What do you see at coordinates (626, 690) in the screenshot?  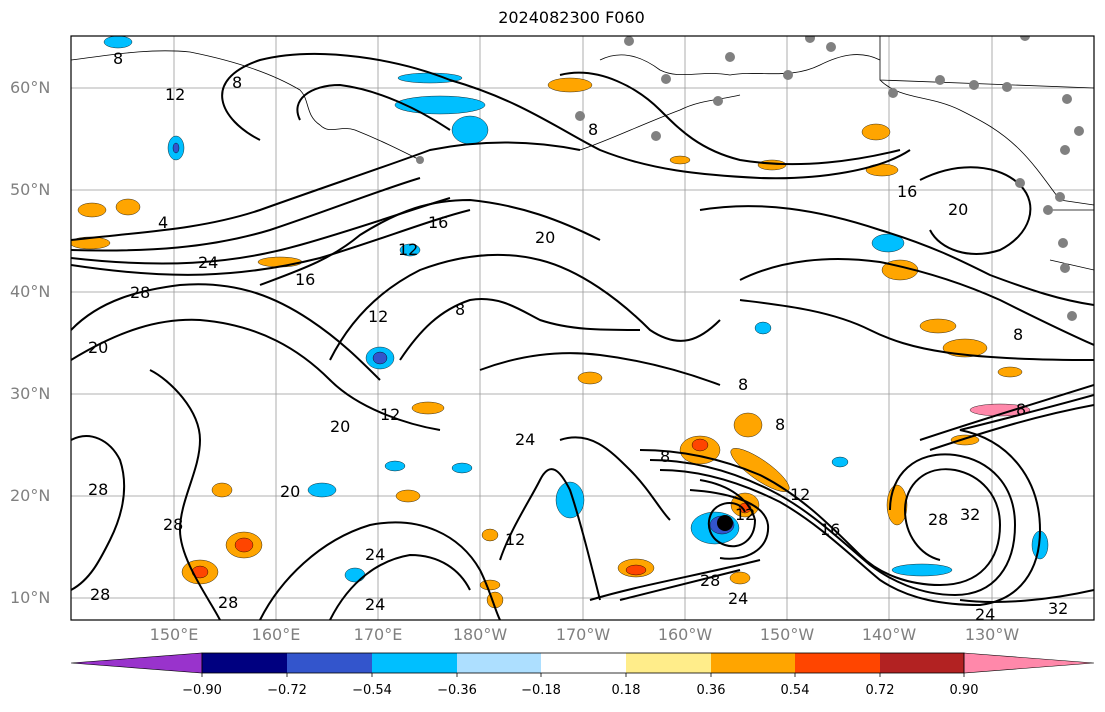 I see `colorbar-tick-label: 0.18` at bounding box center [626, 690].